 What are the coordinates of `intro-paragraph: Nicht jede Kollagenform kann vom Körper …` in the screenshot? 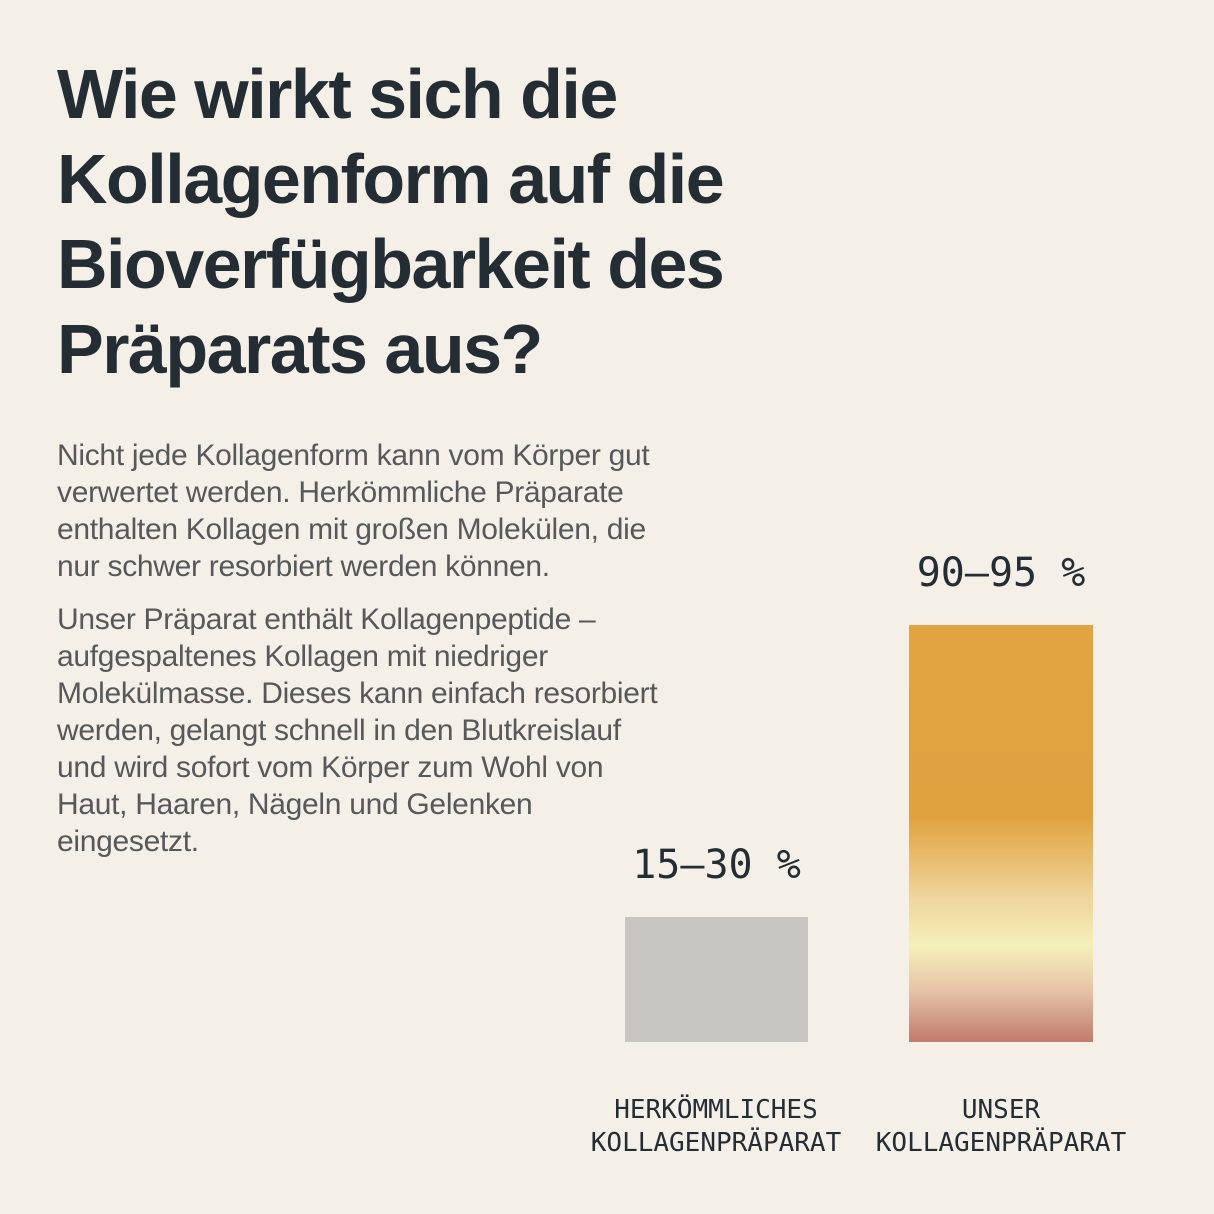 It's located at (353, 511).